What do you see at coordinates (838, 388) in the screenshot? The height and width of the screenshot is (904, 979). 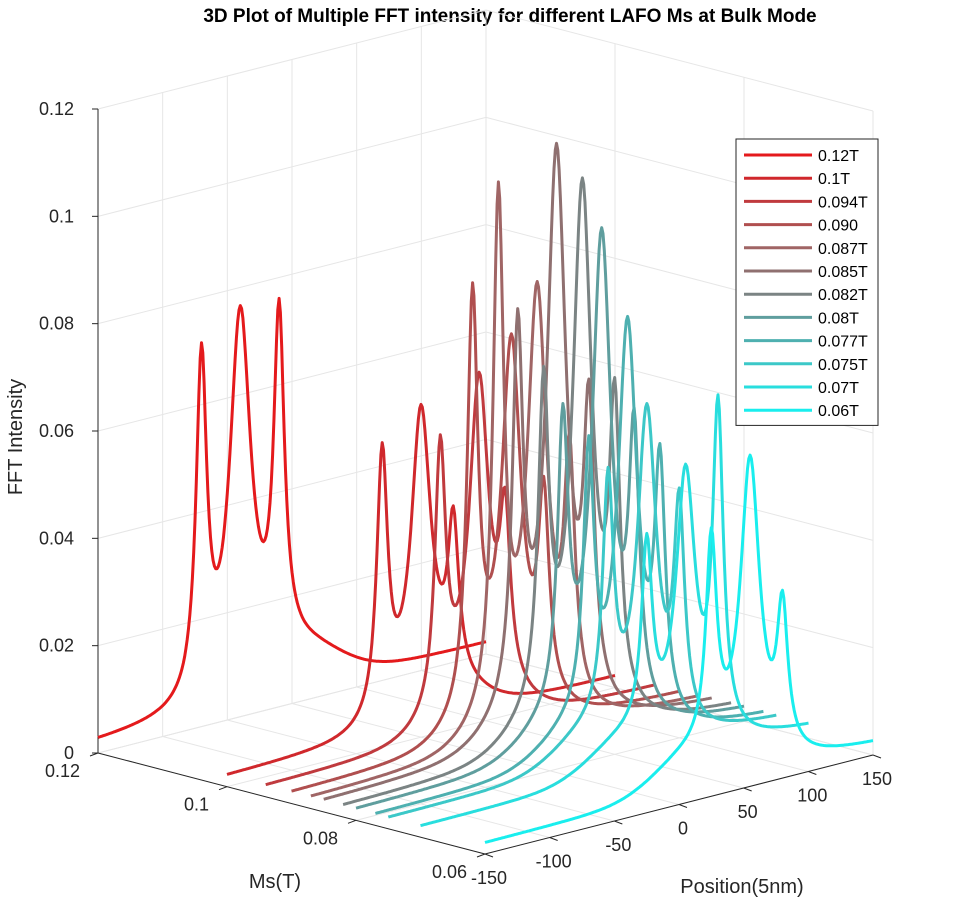 I see `legend-label: 0.07T` at bounding box center [838, 388].